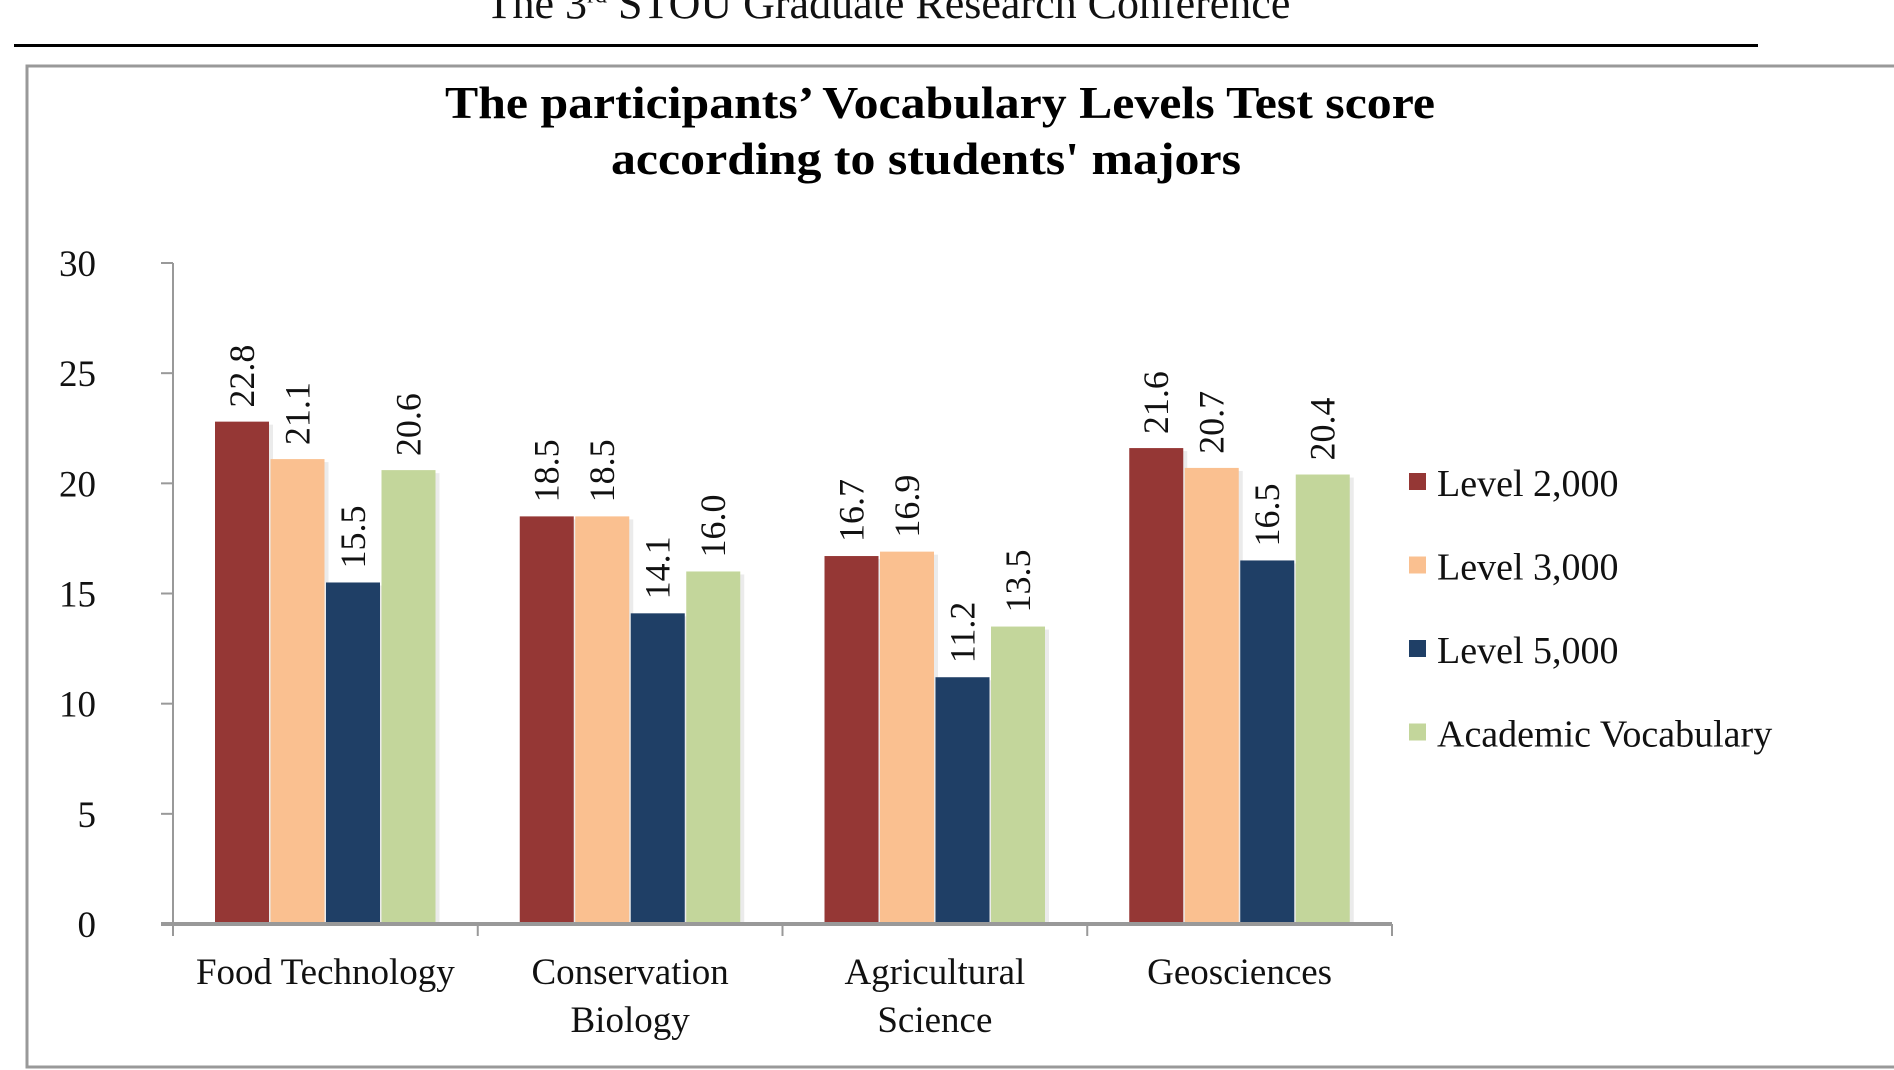 This screenshot has width=1894, height=1070. What do you see at coordinates (325, 972) in the screenshot?
I see `x-tick-label: Food Technology` at bounding box center [325, 972].